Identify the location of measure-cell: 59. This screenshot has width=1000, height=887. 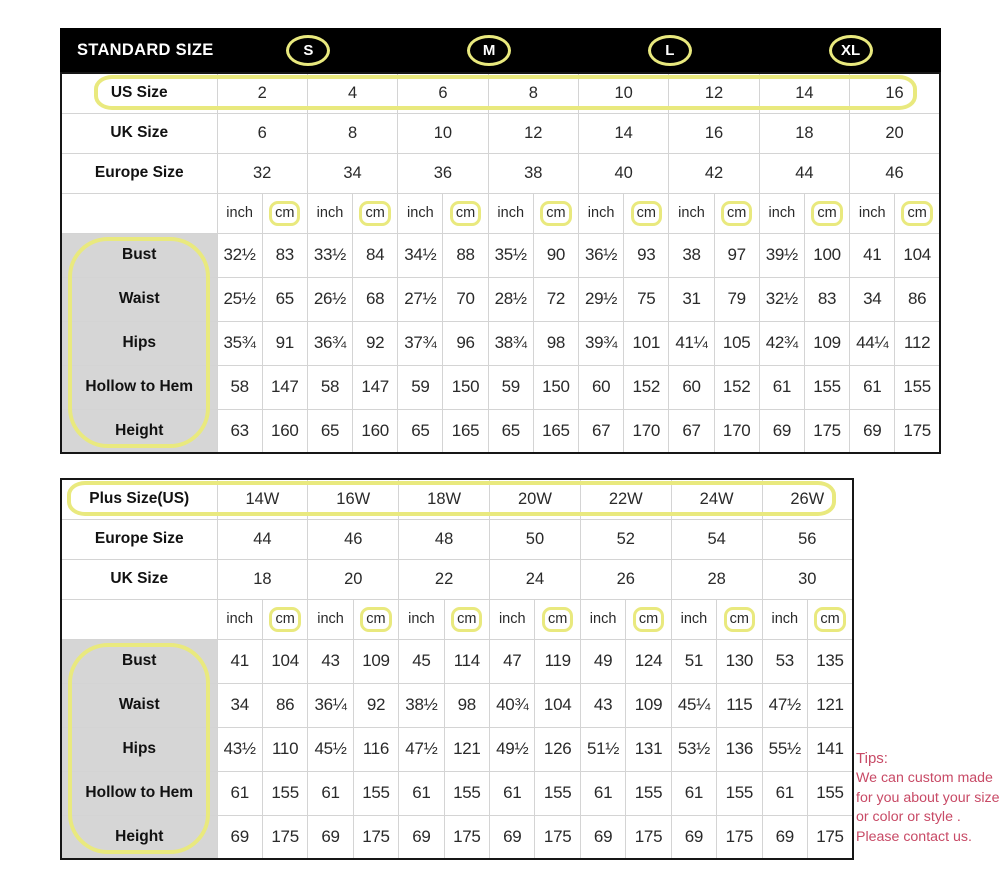
(420, 387).